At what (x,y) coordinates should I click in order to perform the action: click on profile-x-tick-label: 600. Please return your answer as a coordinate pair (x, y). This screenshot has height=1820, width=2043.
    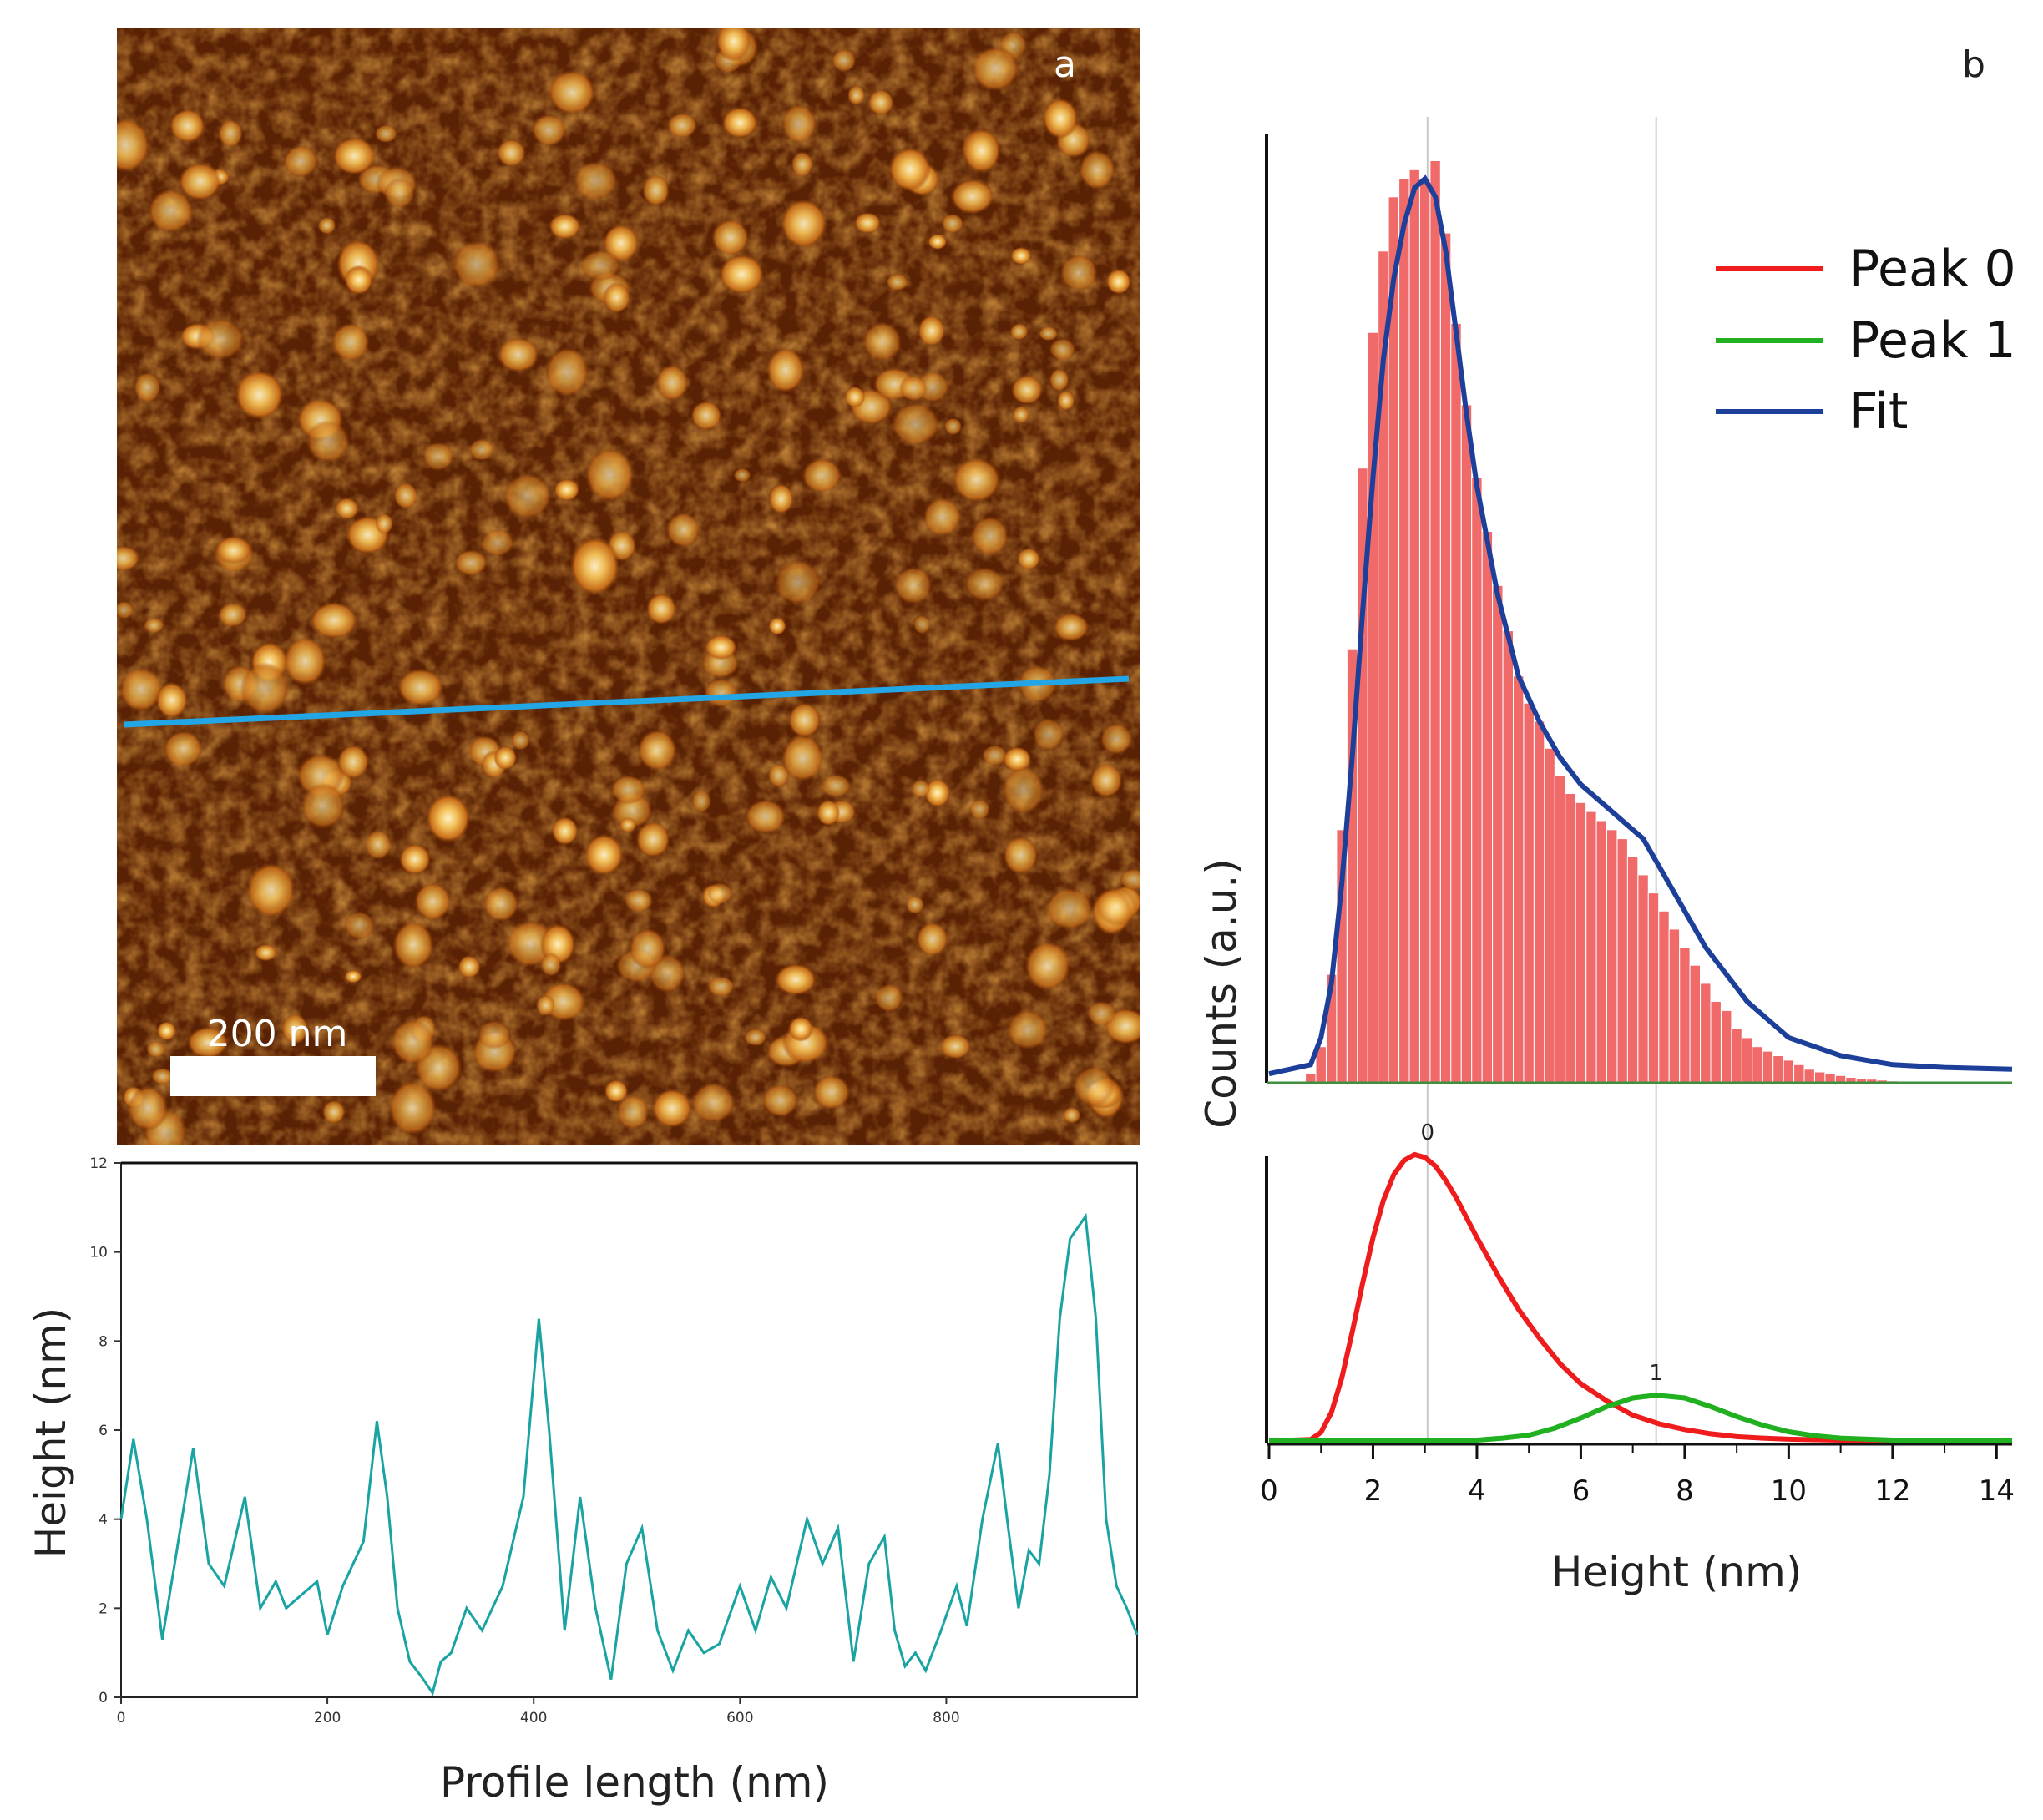
    Looking at the image, I should click on (740, 1718).